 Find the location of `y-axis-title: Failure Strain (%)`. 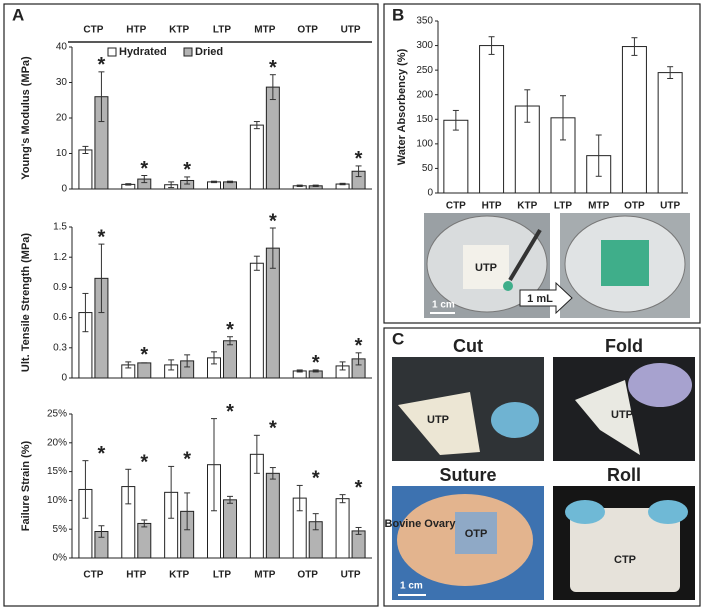

y-axis-title: Failure Strain (%) is located at coordinates (26, 485).